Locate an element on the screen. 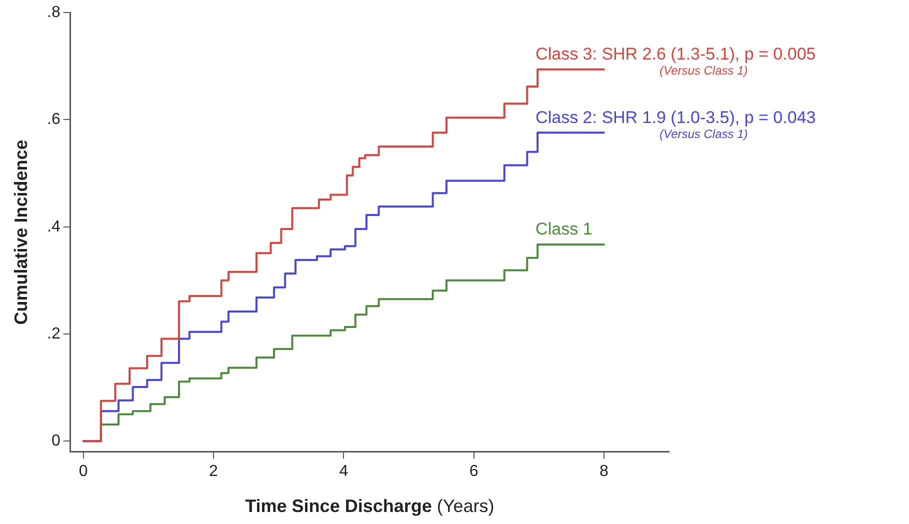 The width and height of the screenshot is (909, 524). x-tick-label: 6 is located at coordinates (473, 471).